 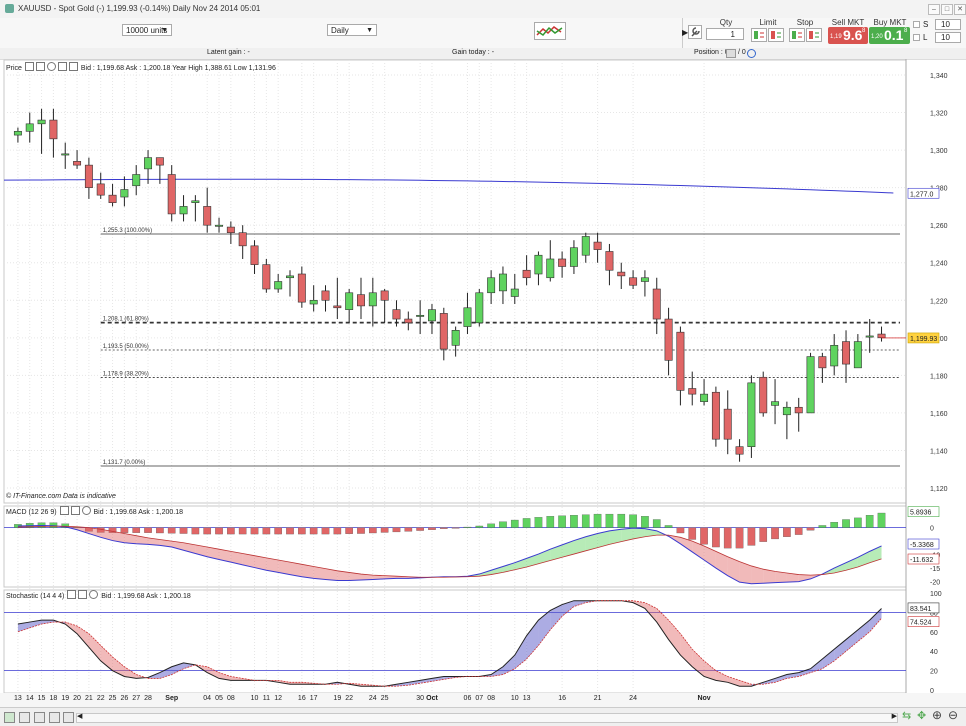 What do you see at coordinates (907, 716) in the screenshot?
I see `autoscroll-icon: ⇆` at bounding box center [907, 716].